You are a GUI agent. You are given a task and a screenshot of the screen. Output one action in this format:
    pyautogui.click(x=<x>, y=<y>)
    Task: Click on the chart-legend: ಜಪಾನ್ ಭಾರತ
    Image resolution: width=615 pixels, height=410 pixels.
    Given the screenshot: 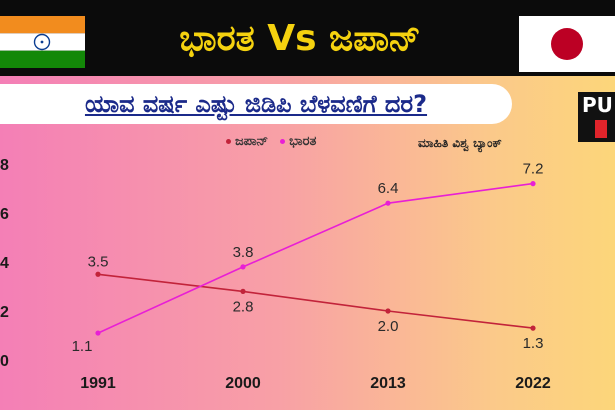 What is the action you would take?
    pyautogui.click(x=277, y=141)
    